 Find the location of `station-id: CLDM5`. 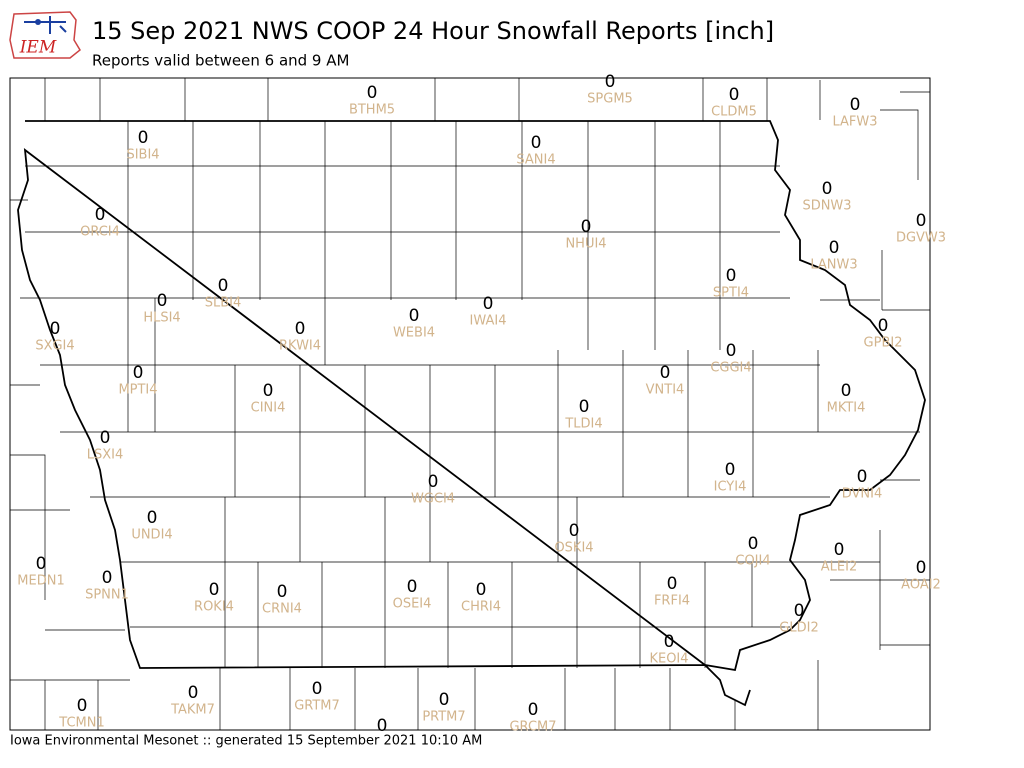

station-id: CLDM5 is located at coordinates (734, 112).